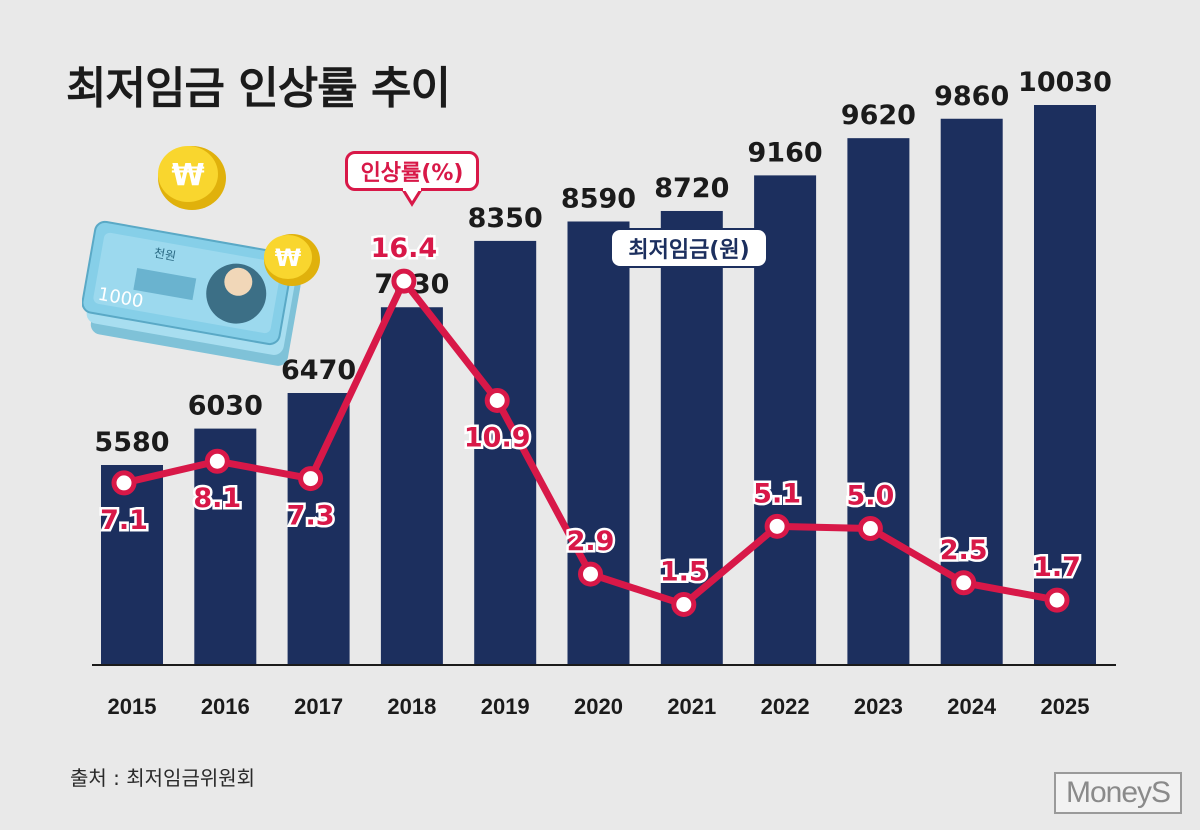  Describe the element at coordinates (163, 778) in the screenshot. I see `source-note: 출처 : 최저임금위원회` at that location.